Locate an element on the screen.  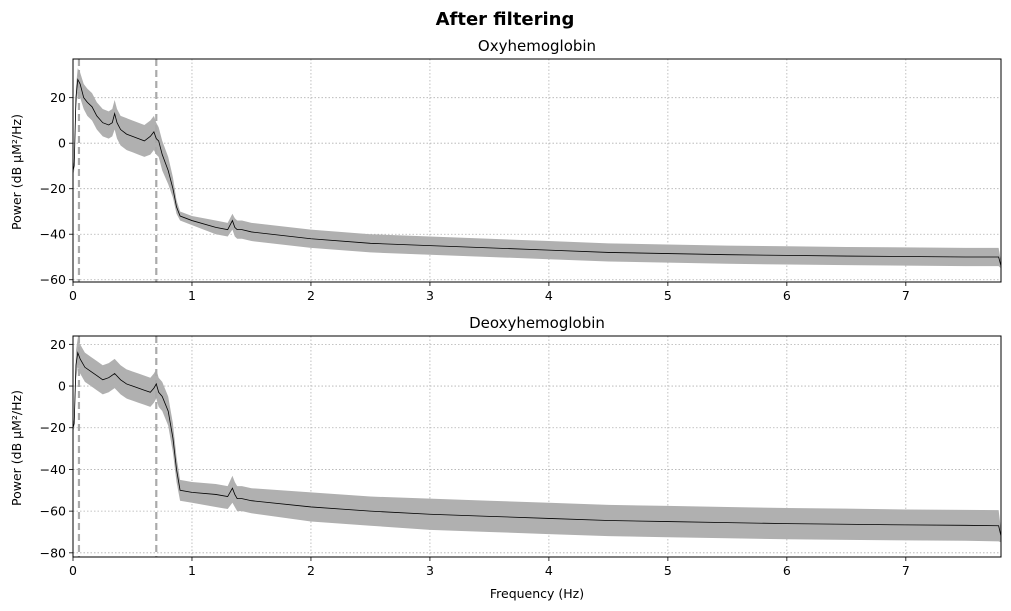
oxyhemoglobin-ytick-label: −40 is located at coordinates (53, 234).